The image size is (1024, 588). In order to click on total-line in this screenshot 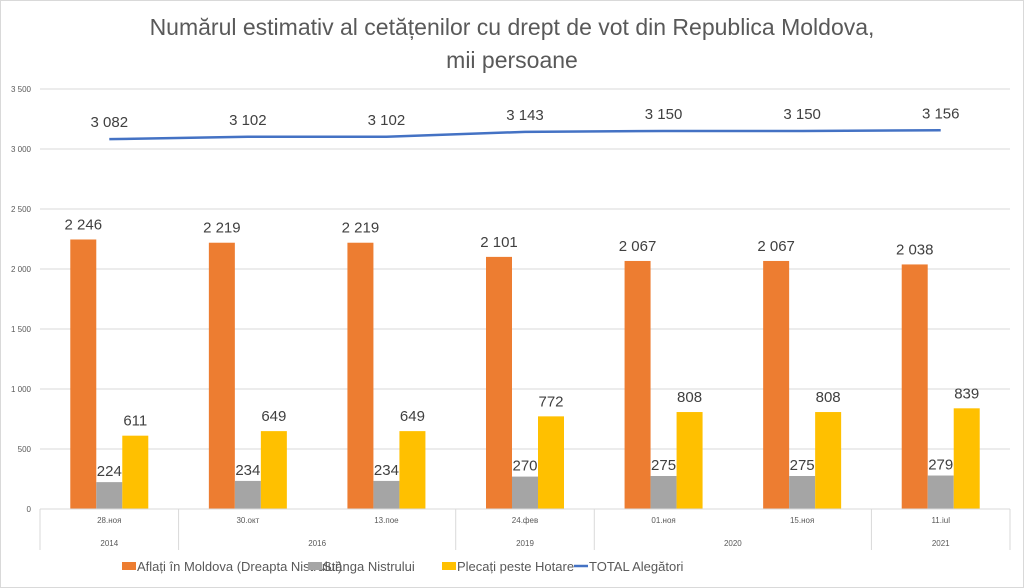, I will do `click(525, 135)`.